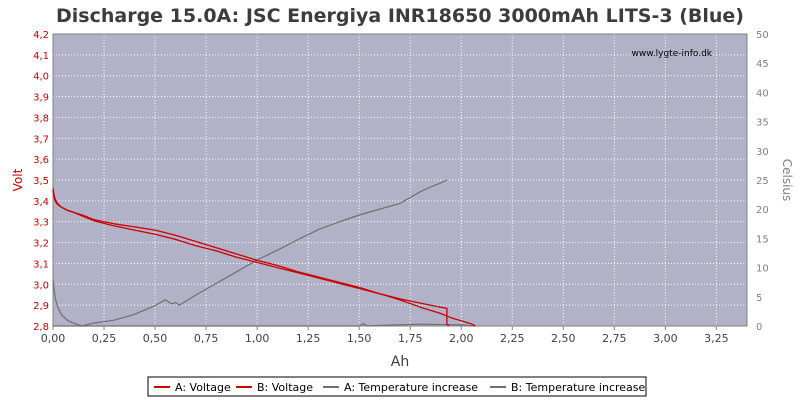 This screenshot has height=400, width=800. Describe the element at coordinates (41, 118) in the screenshot. I see `y-left-tick-label: 3,8` at that location.